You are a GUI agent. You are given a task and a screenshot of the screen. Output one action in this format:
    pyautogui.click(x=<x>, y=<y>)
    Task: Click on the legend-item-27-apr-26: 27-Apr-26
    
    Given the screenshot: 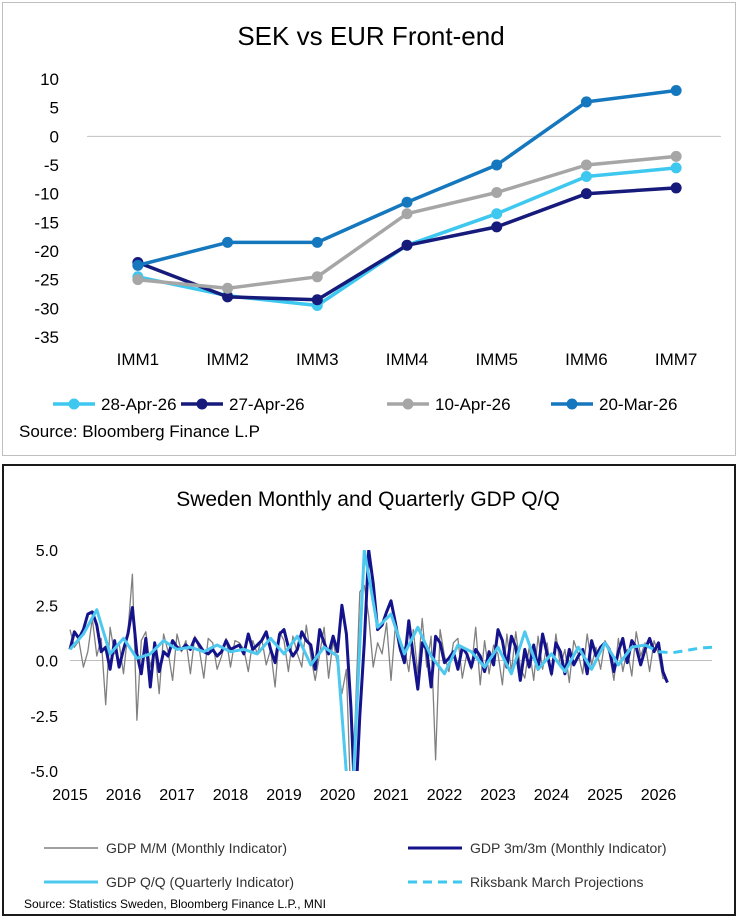 What is the action you would take?
    pyautogui.click(x=243, y=404)
    